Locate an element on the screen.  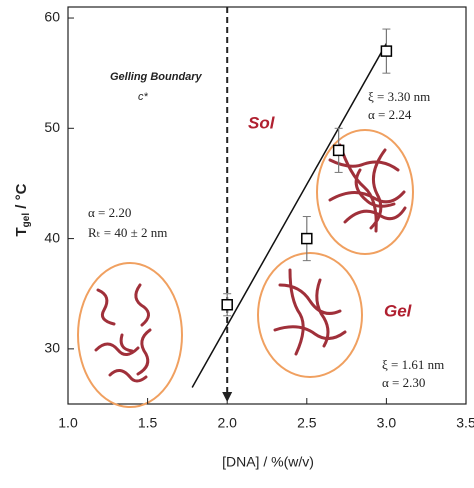
annotation: c* is located at coordinates (143, 97).